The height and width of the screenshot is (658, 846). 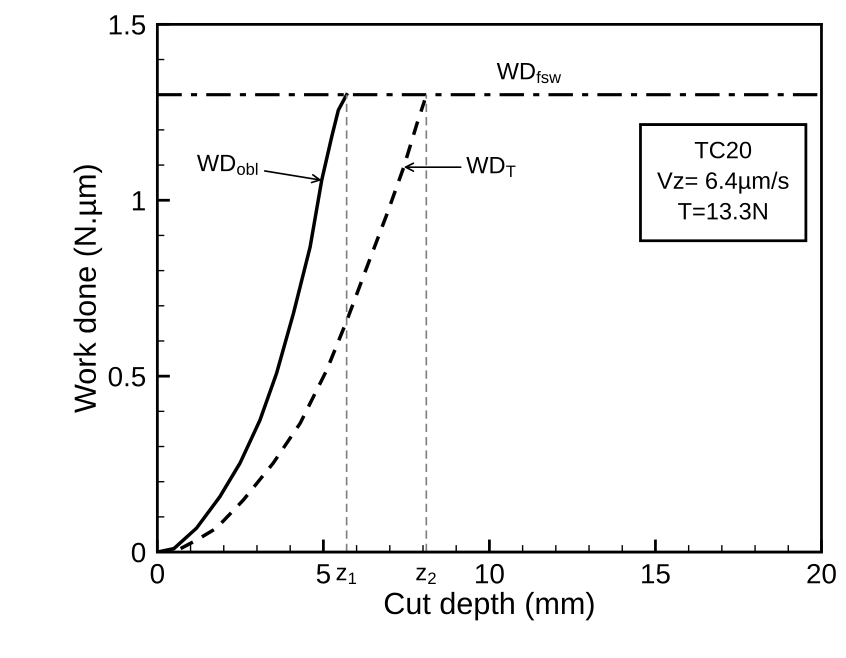 I want to click on x-tick-label: 20, so click(x=821, y=574).